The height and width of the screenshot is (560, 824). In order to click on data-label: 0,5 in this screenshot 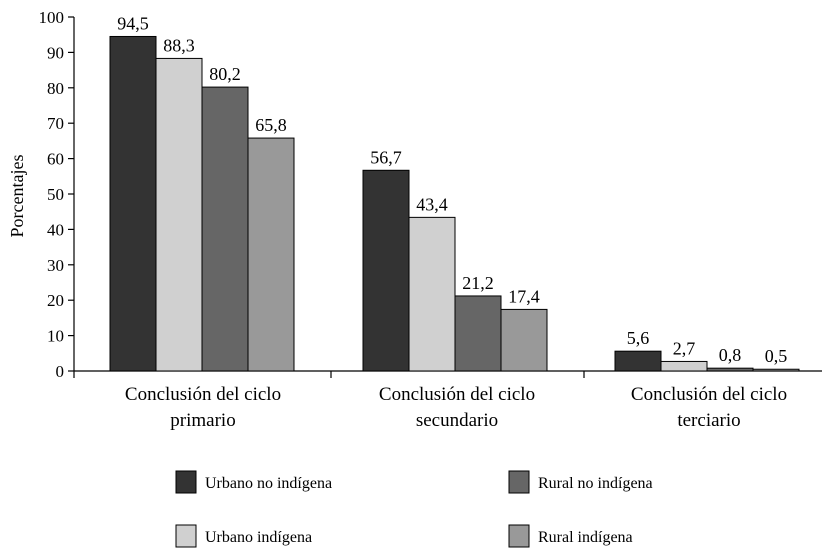, I will do `click(776, 356)`.